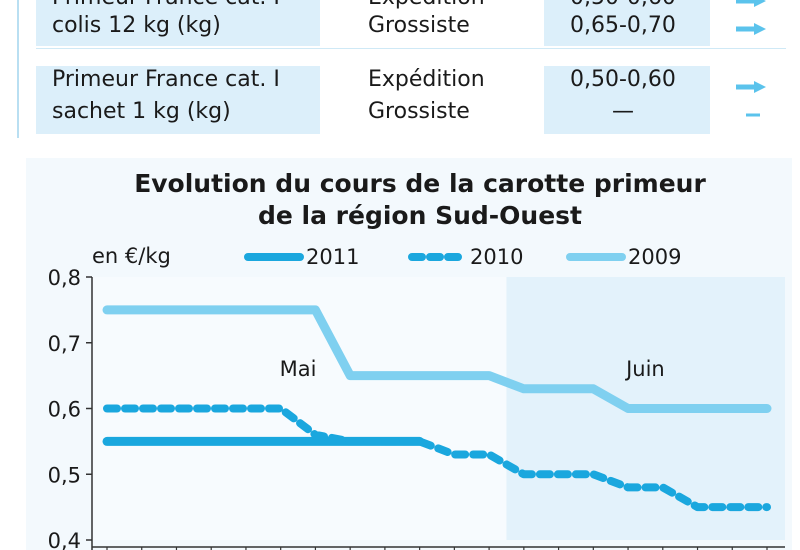 This screenshot has height=550, width=800. What do you see at coordinates (623, 25) in the screenshot?
I see `price-value: 0,65-0,70` at bounding box center [623, 25].